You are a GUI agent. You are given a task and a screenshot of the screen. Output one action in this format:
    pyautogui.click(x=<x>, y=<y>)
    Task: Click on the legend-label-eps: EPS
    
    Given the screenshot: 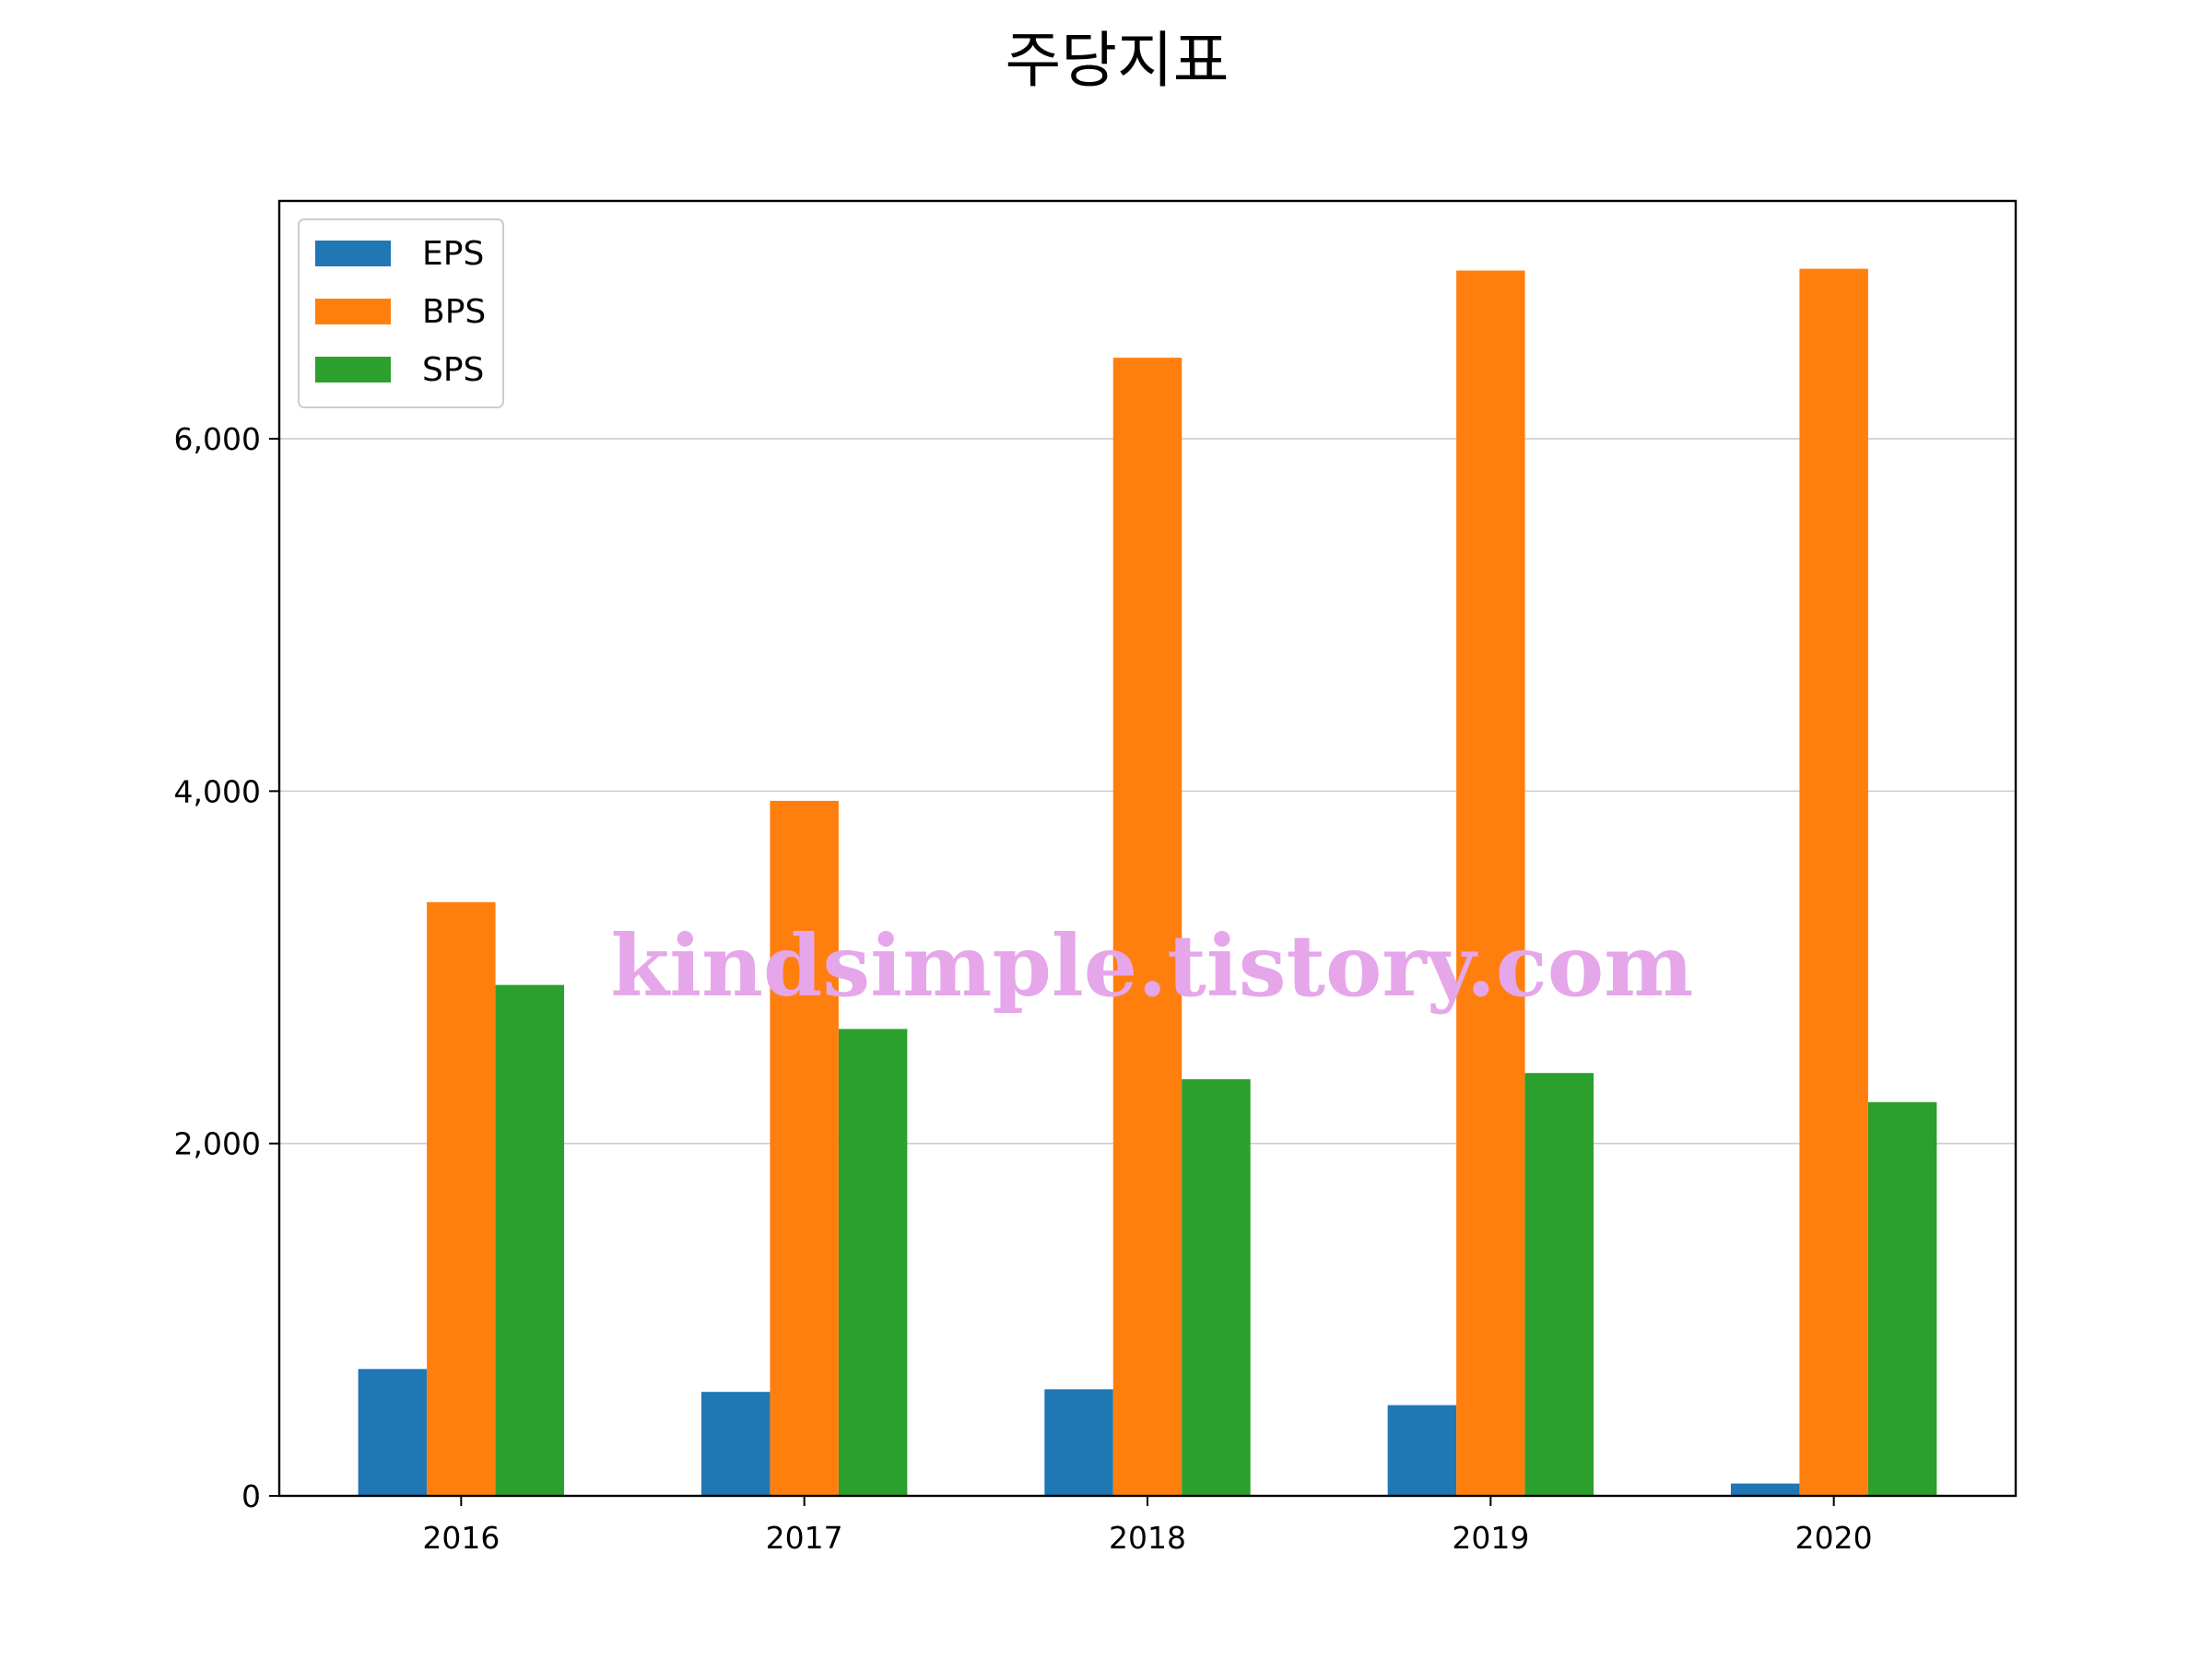 What is the action you would take?
    pyautogui.click(x=453, y=254)
    